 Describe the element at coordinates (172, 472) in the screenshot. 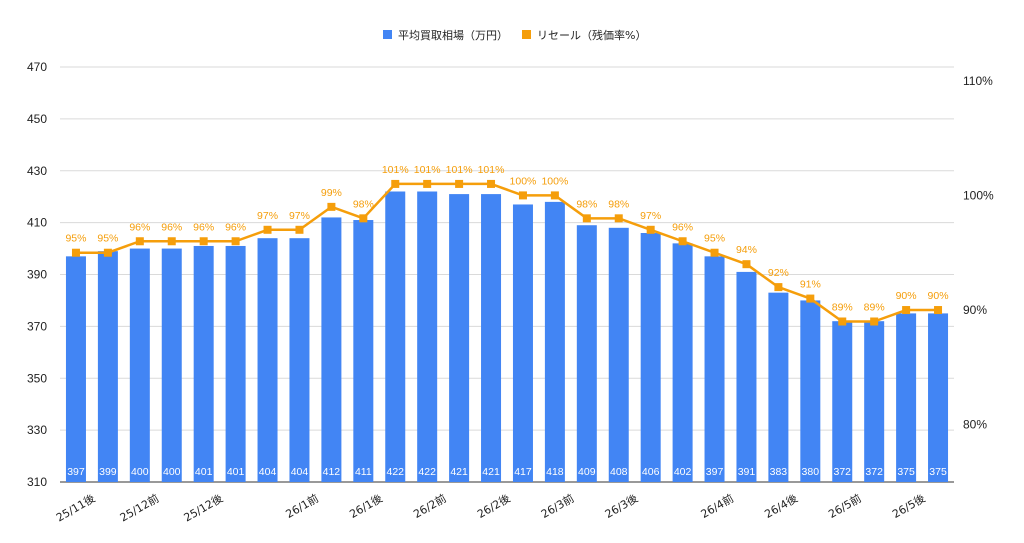

I see `bar-value-label: 400` at that location.